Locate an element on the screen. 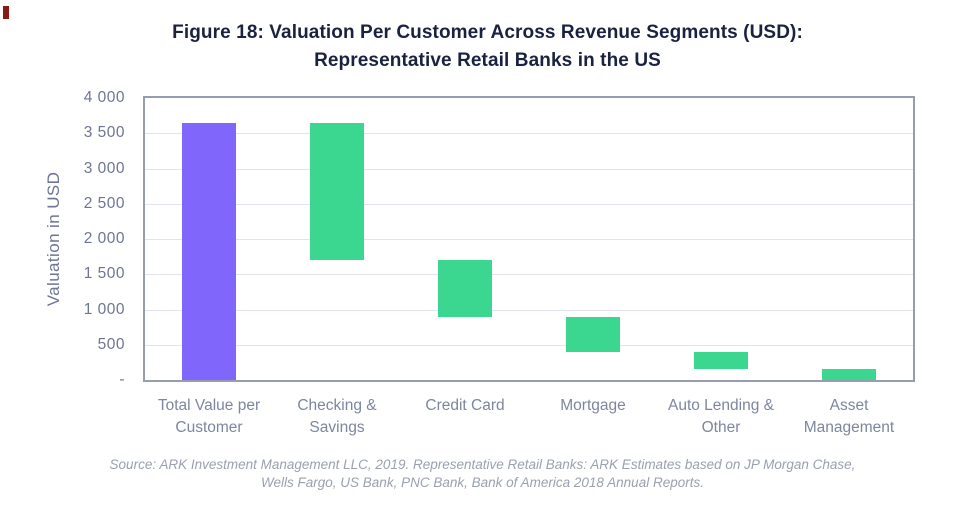 The height and width of the screenshot is (521, 965). bar-mortgage is located at coordinates (593, 334).